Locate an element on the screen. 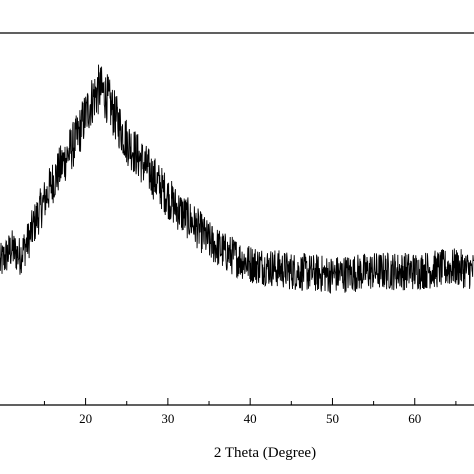  x-tick-label: 40 is located at coordinates (250, 418).